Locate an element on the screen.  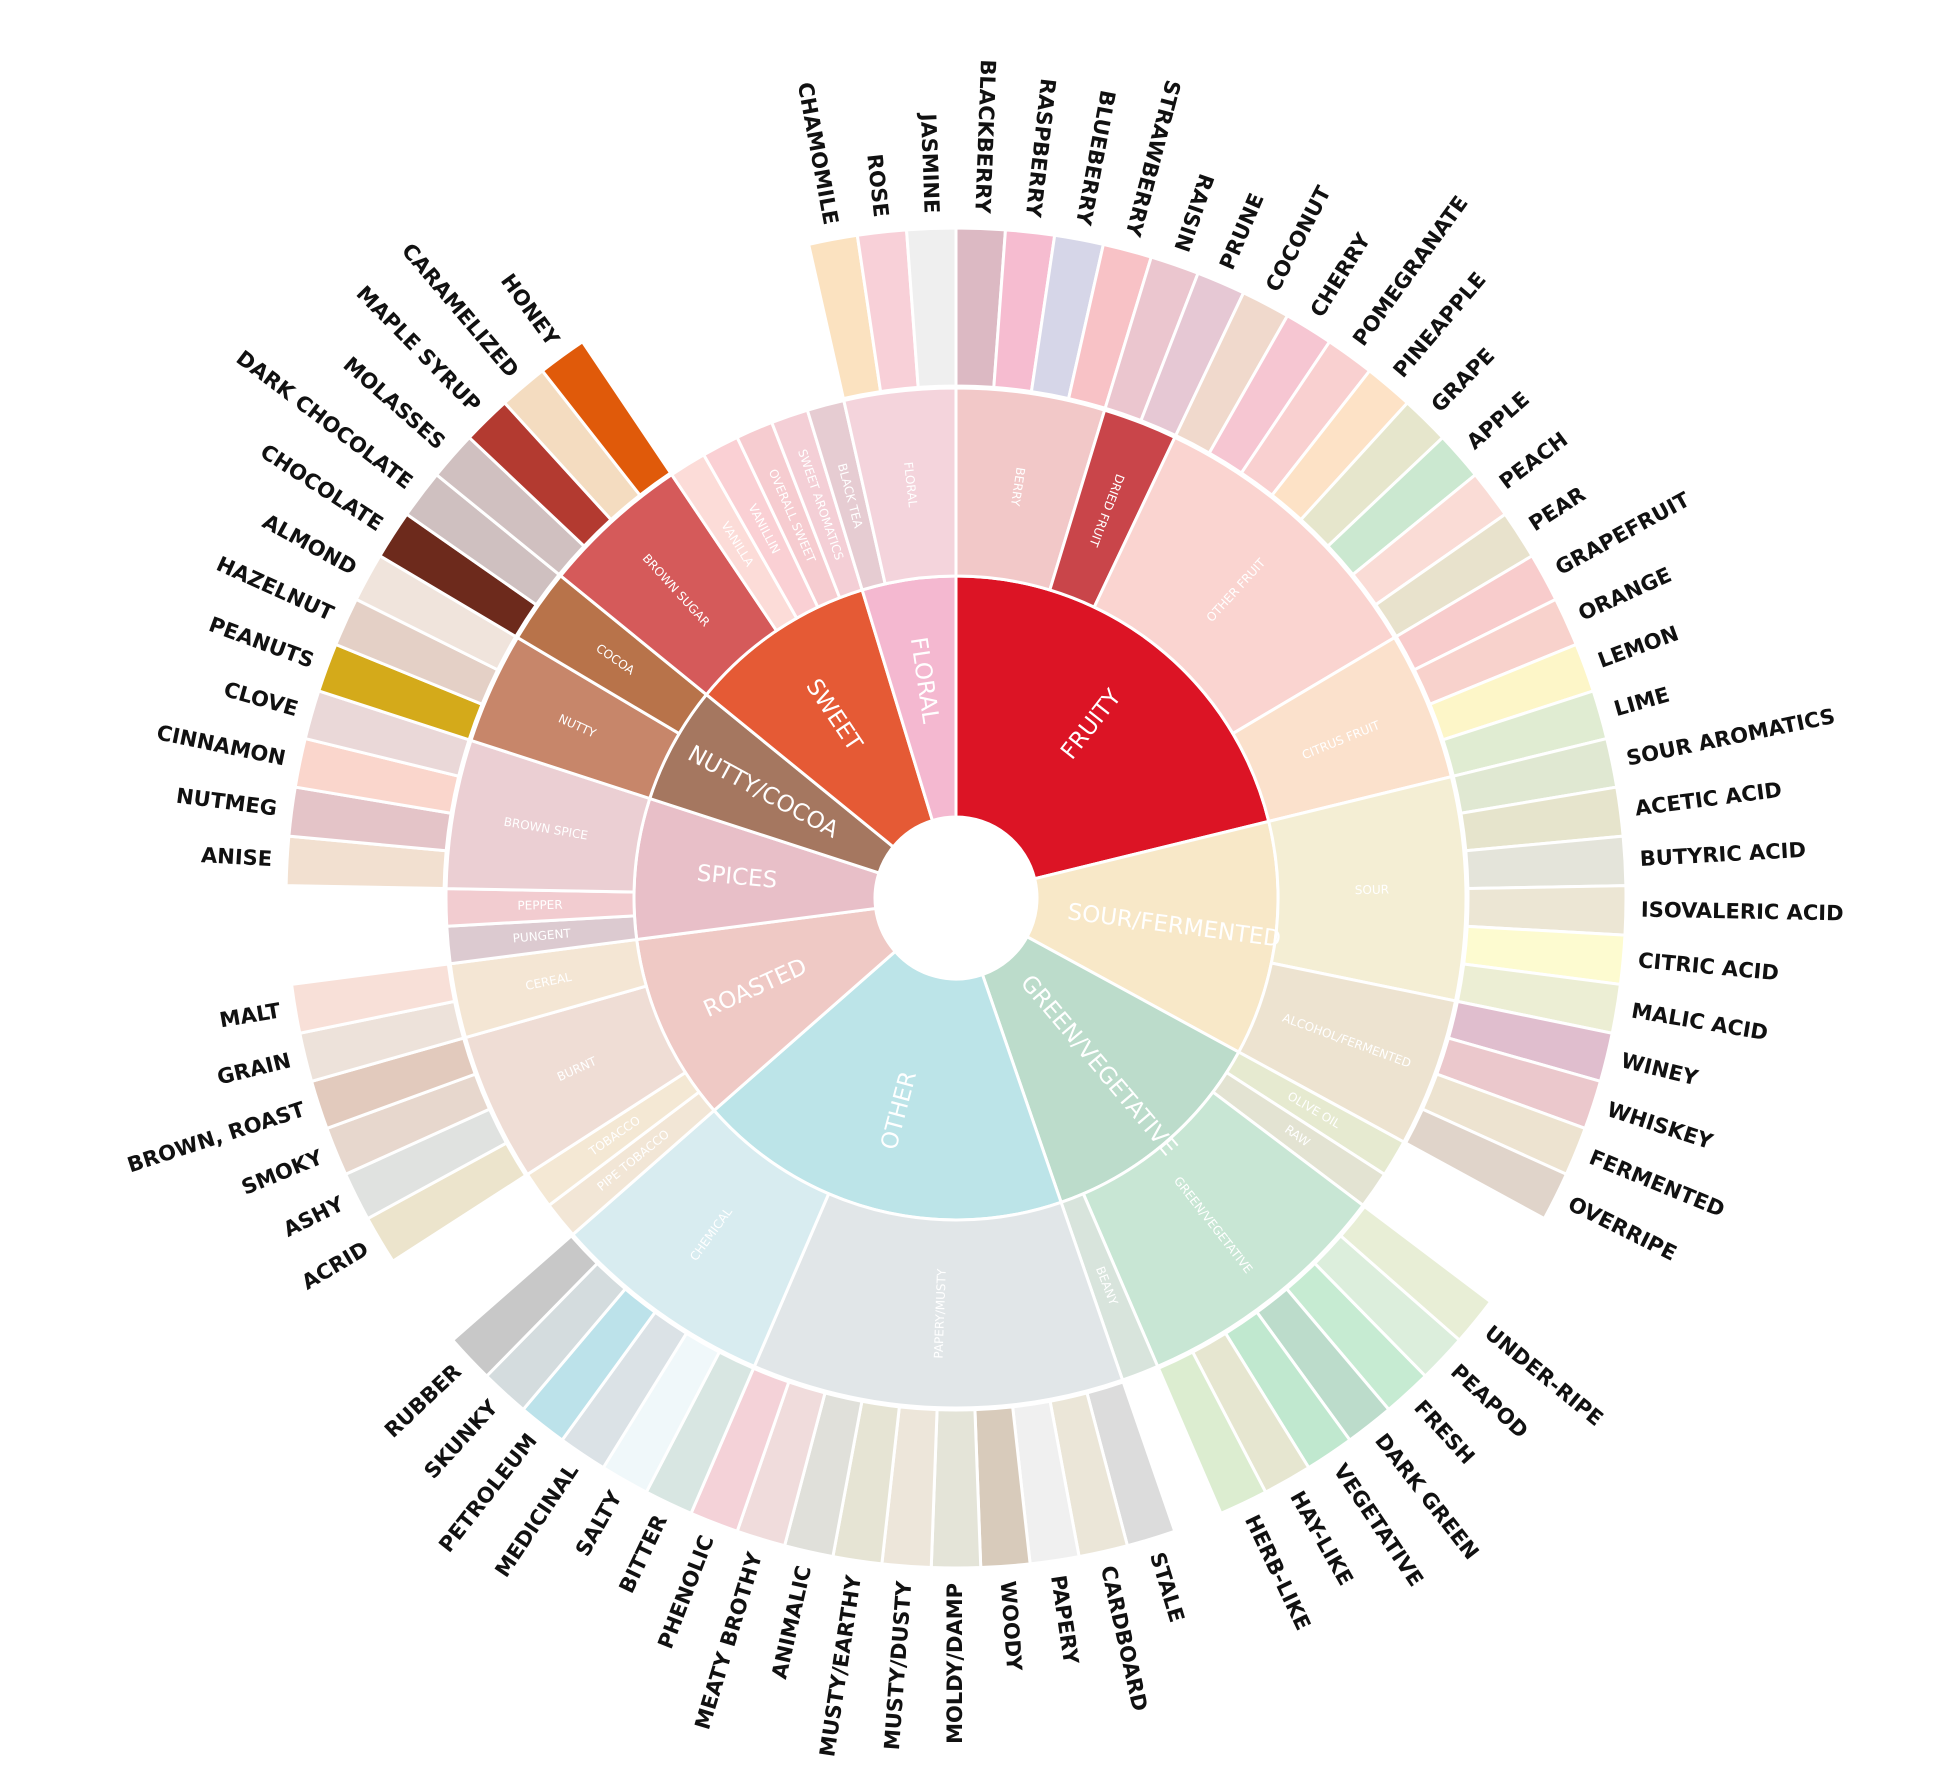
leaf-label: LIME is located at coordinates (1641, 702).